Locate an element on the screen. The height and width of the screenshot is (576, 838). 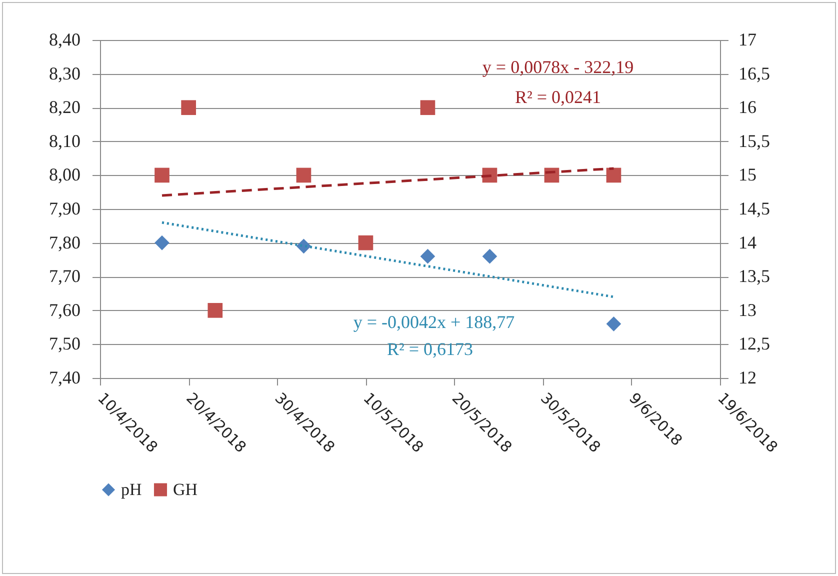
y2-tick-label: 14 is located at coordinates (747, 242).